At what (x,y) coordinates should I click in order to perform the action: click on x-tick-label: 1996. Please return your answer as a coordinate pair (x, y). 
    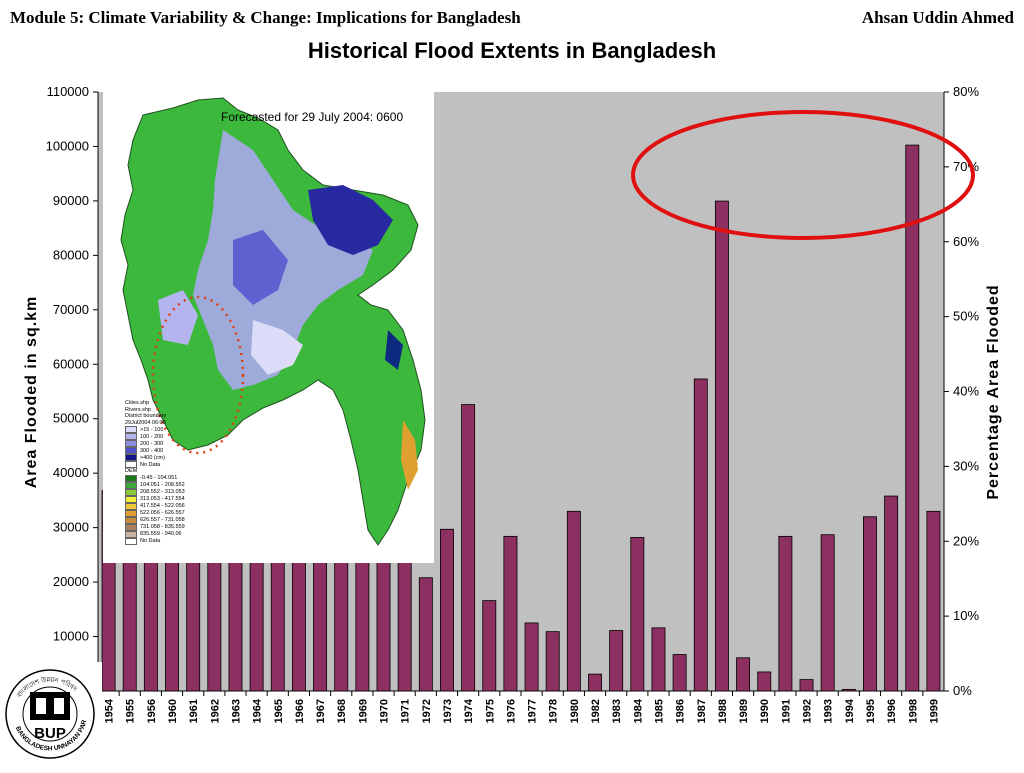
    Looking at the image, I should click on (892, 711).